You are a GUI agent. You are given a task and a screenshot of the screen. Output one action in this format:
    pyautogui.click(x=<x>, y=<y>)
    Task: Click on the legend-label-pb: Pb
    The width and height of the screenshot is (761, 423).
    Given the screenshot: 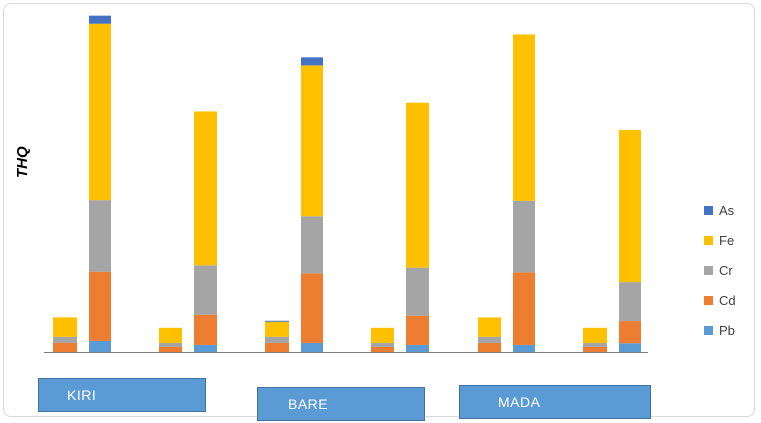 What is the action you would take?
    pyautogui.click(x=727, y=330)
    